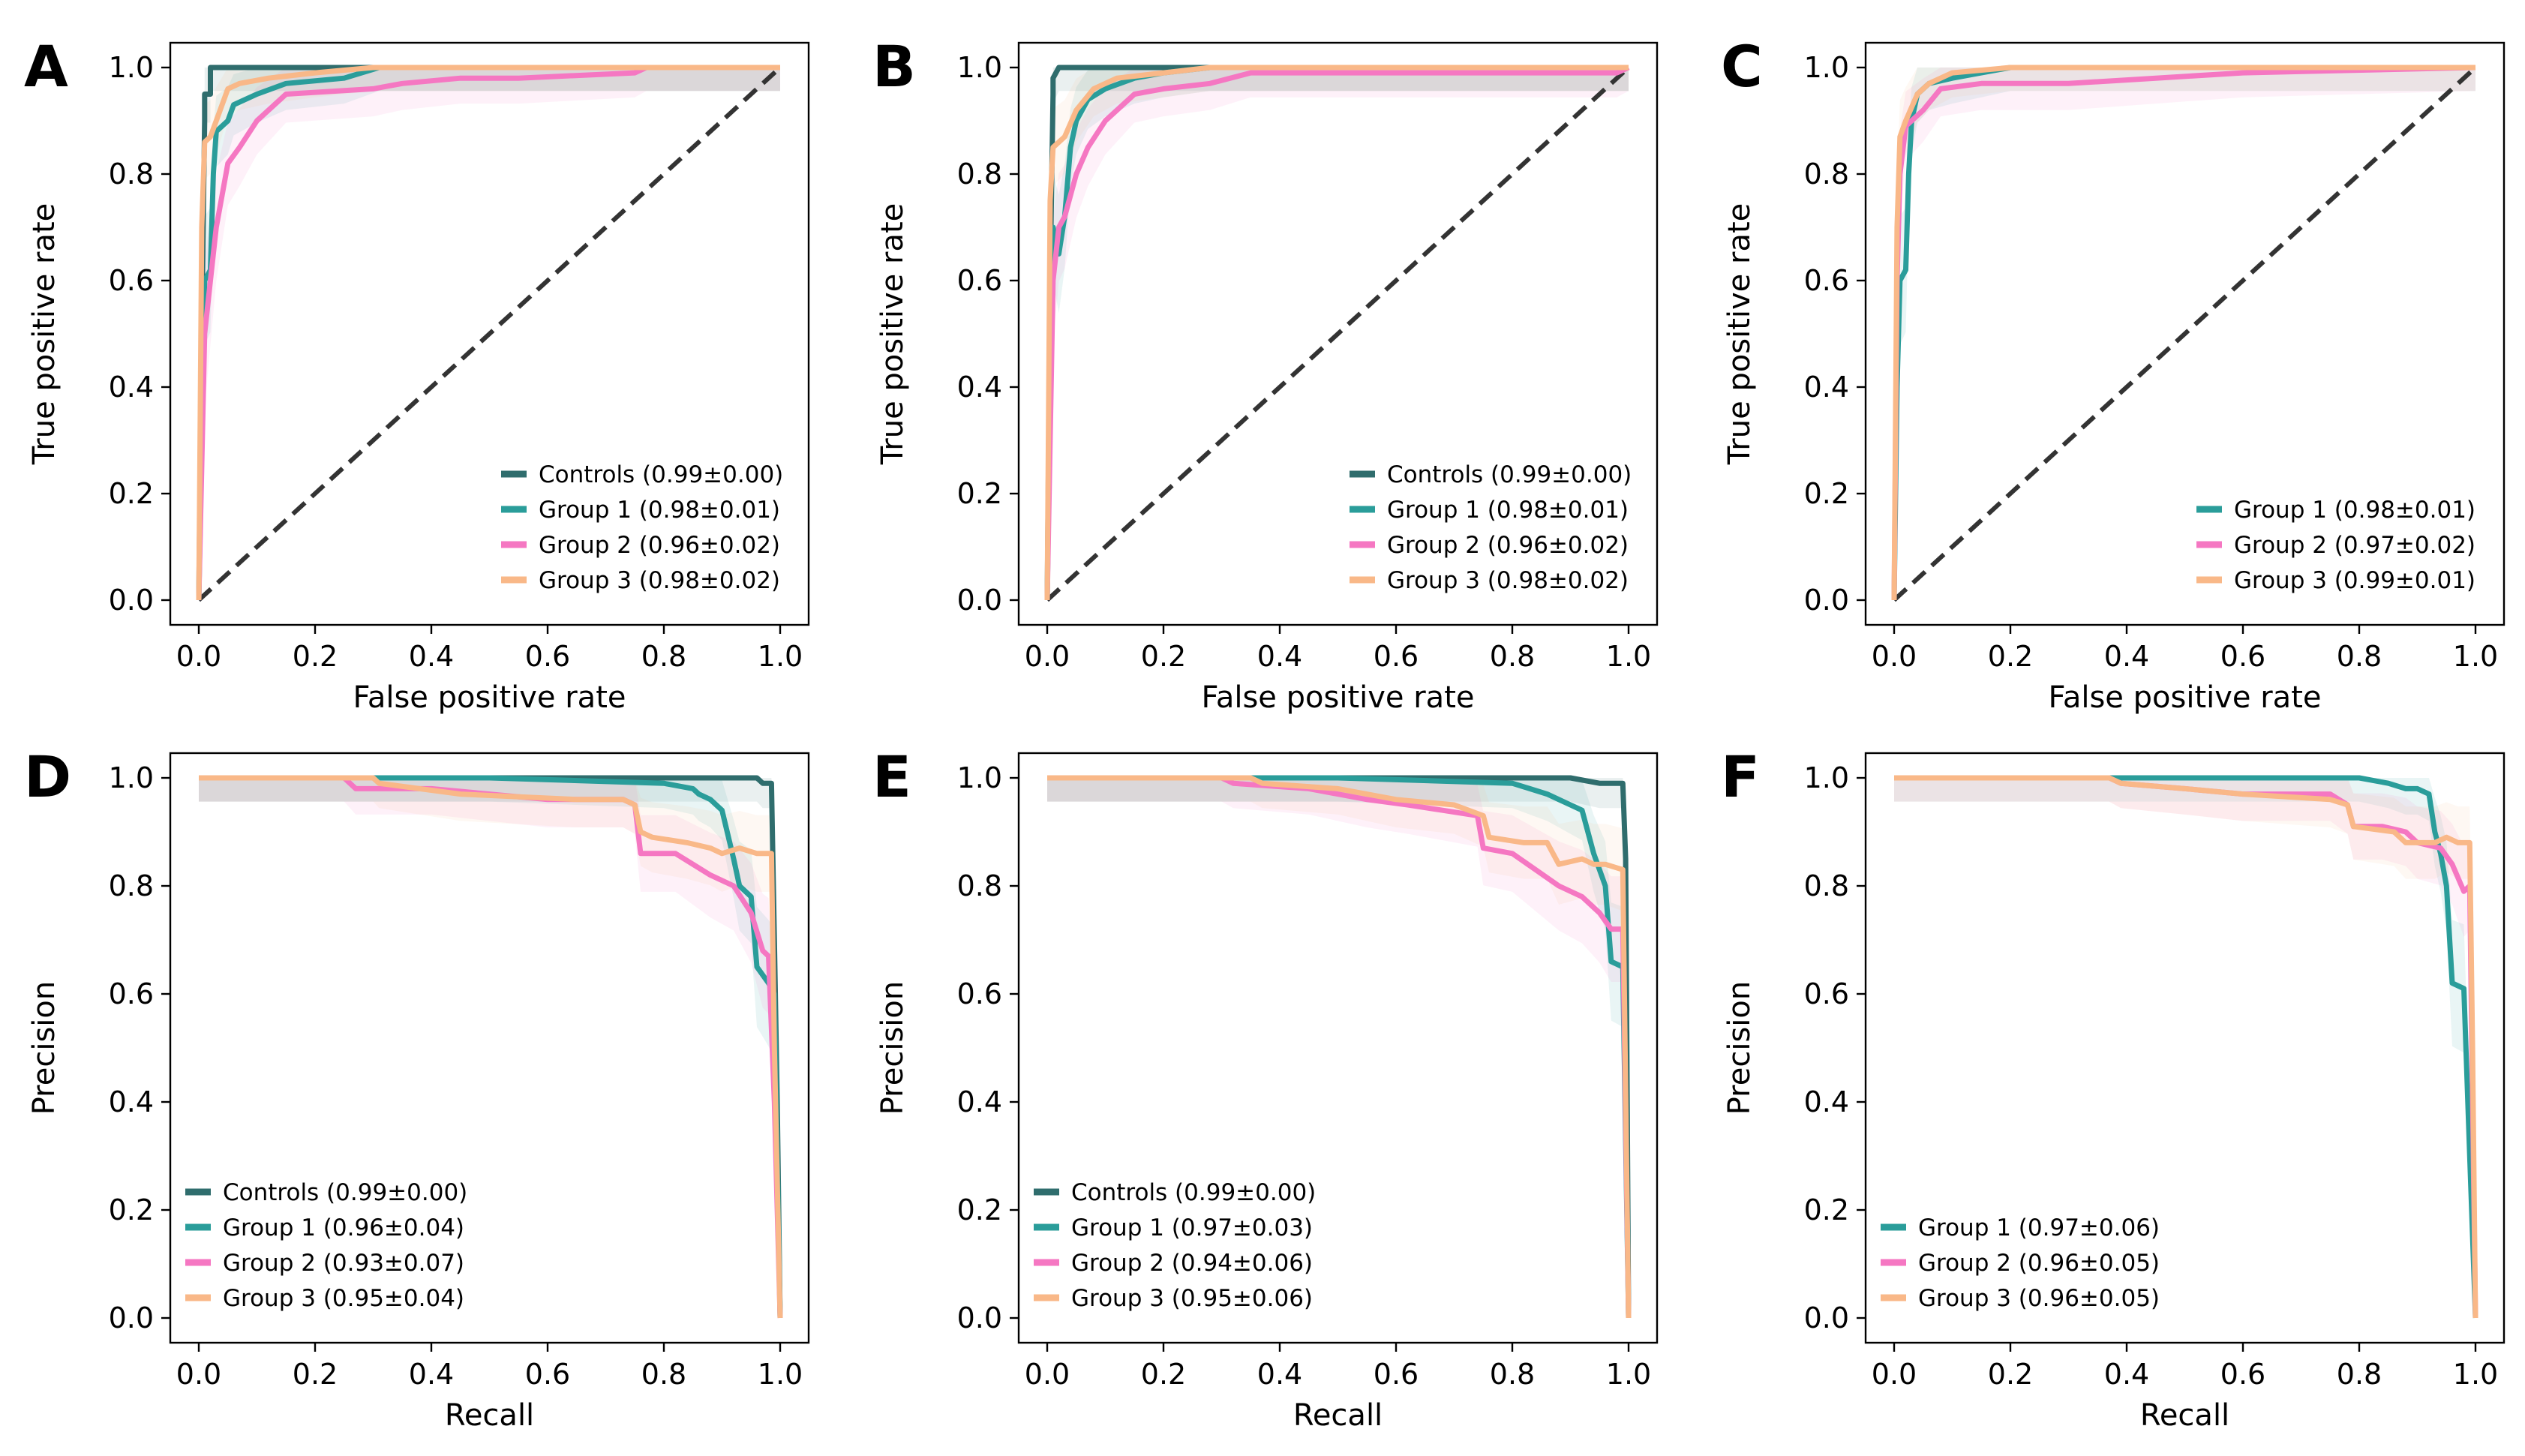  Describe the element at coordinates (344, 1298) in the screenshot. I see `legend-entry: Group 3 (0.95±0.04)` at that location.